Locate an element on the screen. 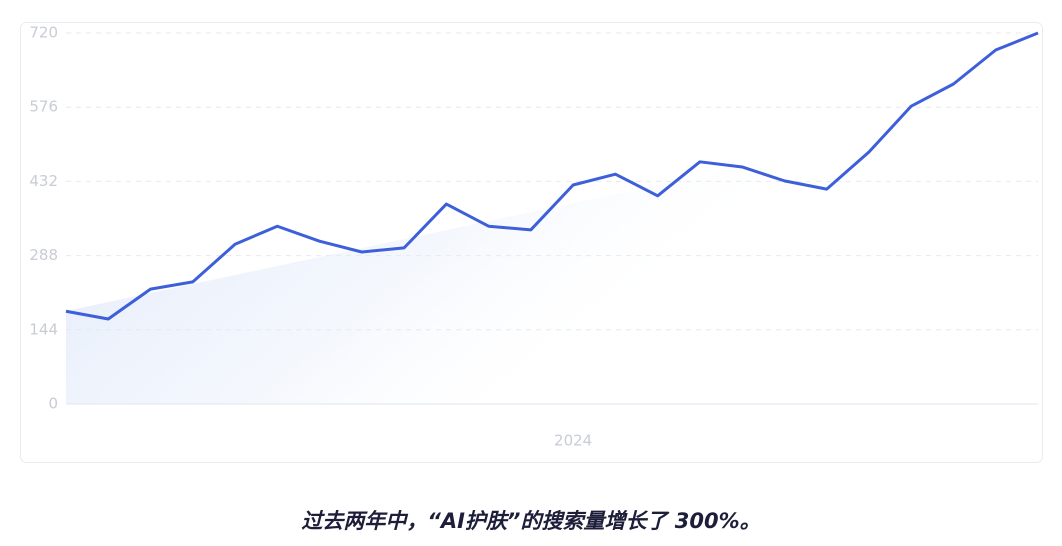  y-tick-label: 720 is located at coordinates (43, 33).